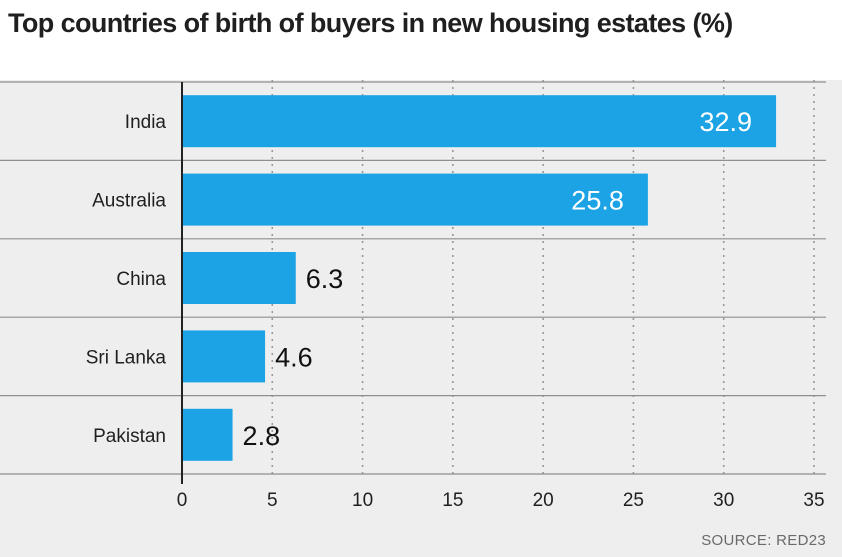  Describe the element at coordinates (272, 500) in the screenshot. I see `x-tick-label: 5` at that location.